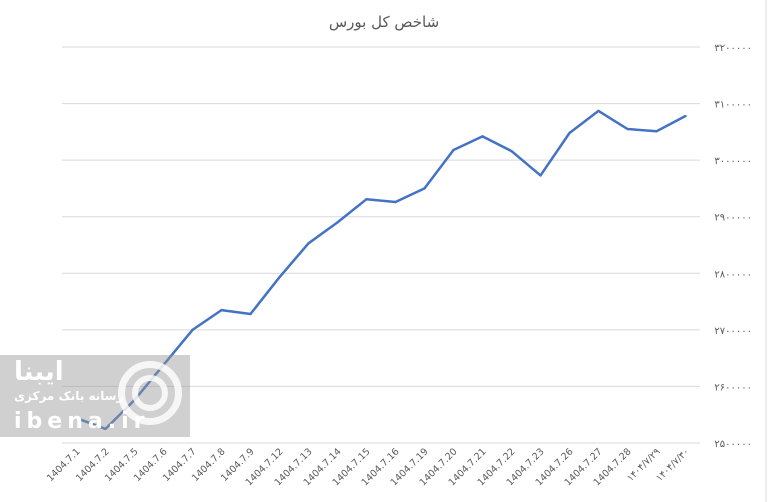 The width and height of the screenshot is (768, 502). What do you see at coordinates (733, 387) in the screenshot?
I see `y-tick-label: ۲۶۰۰۰۰۰` at bounding box center [733, 387].